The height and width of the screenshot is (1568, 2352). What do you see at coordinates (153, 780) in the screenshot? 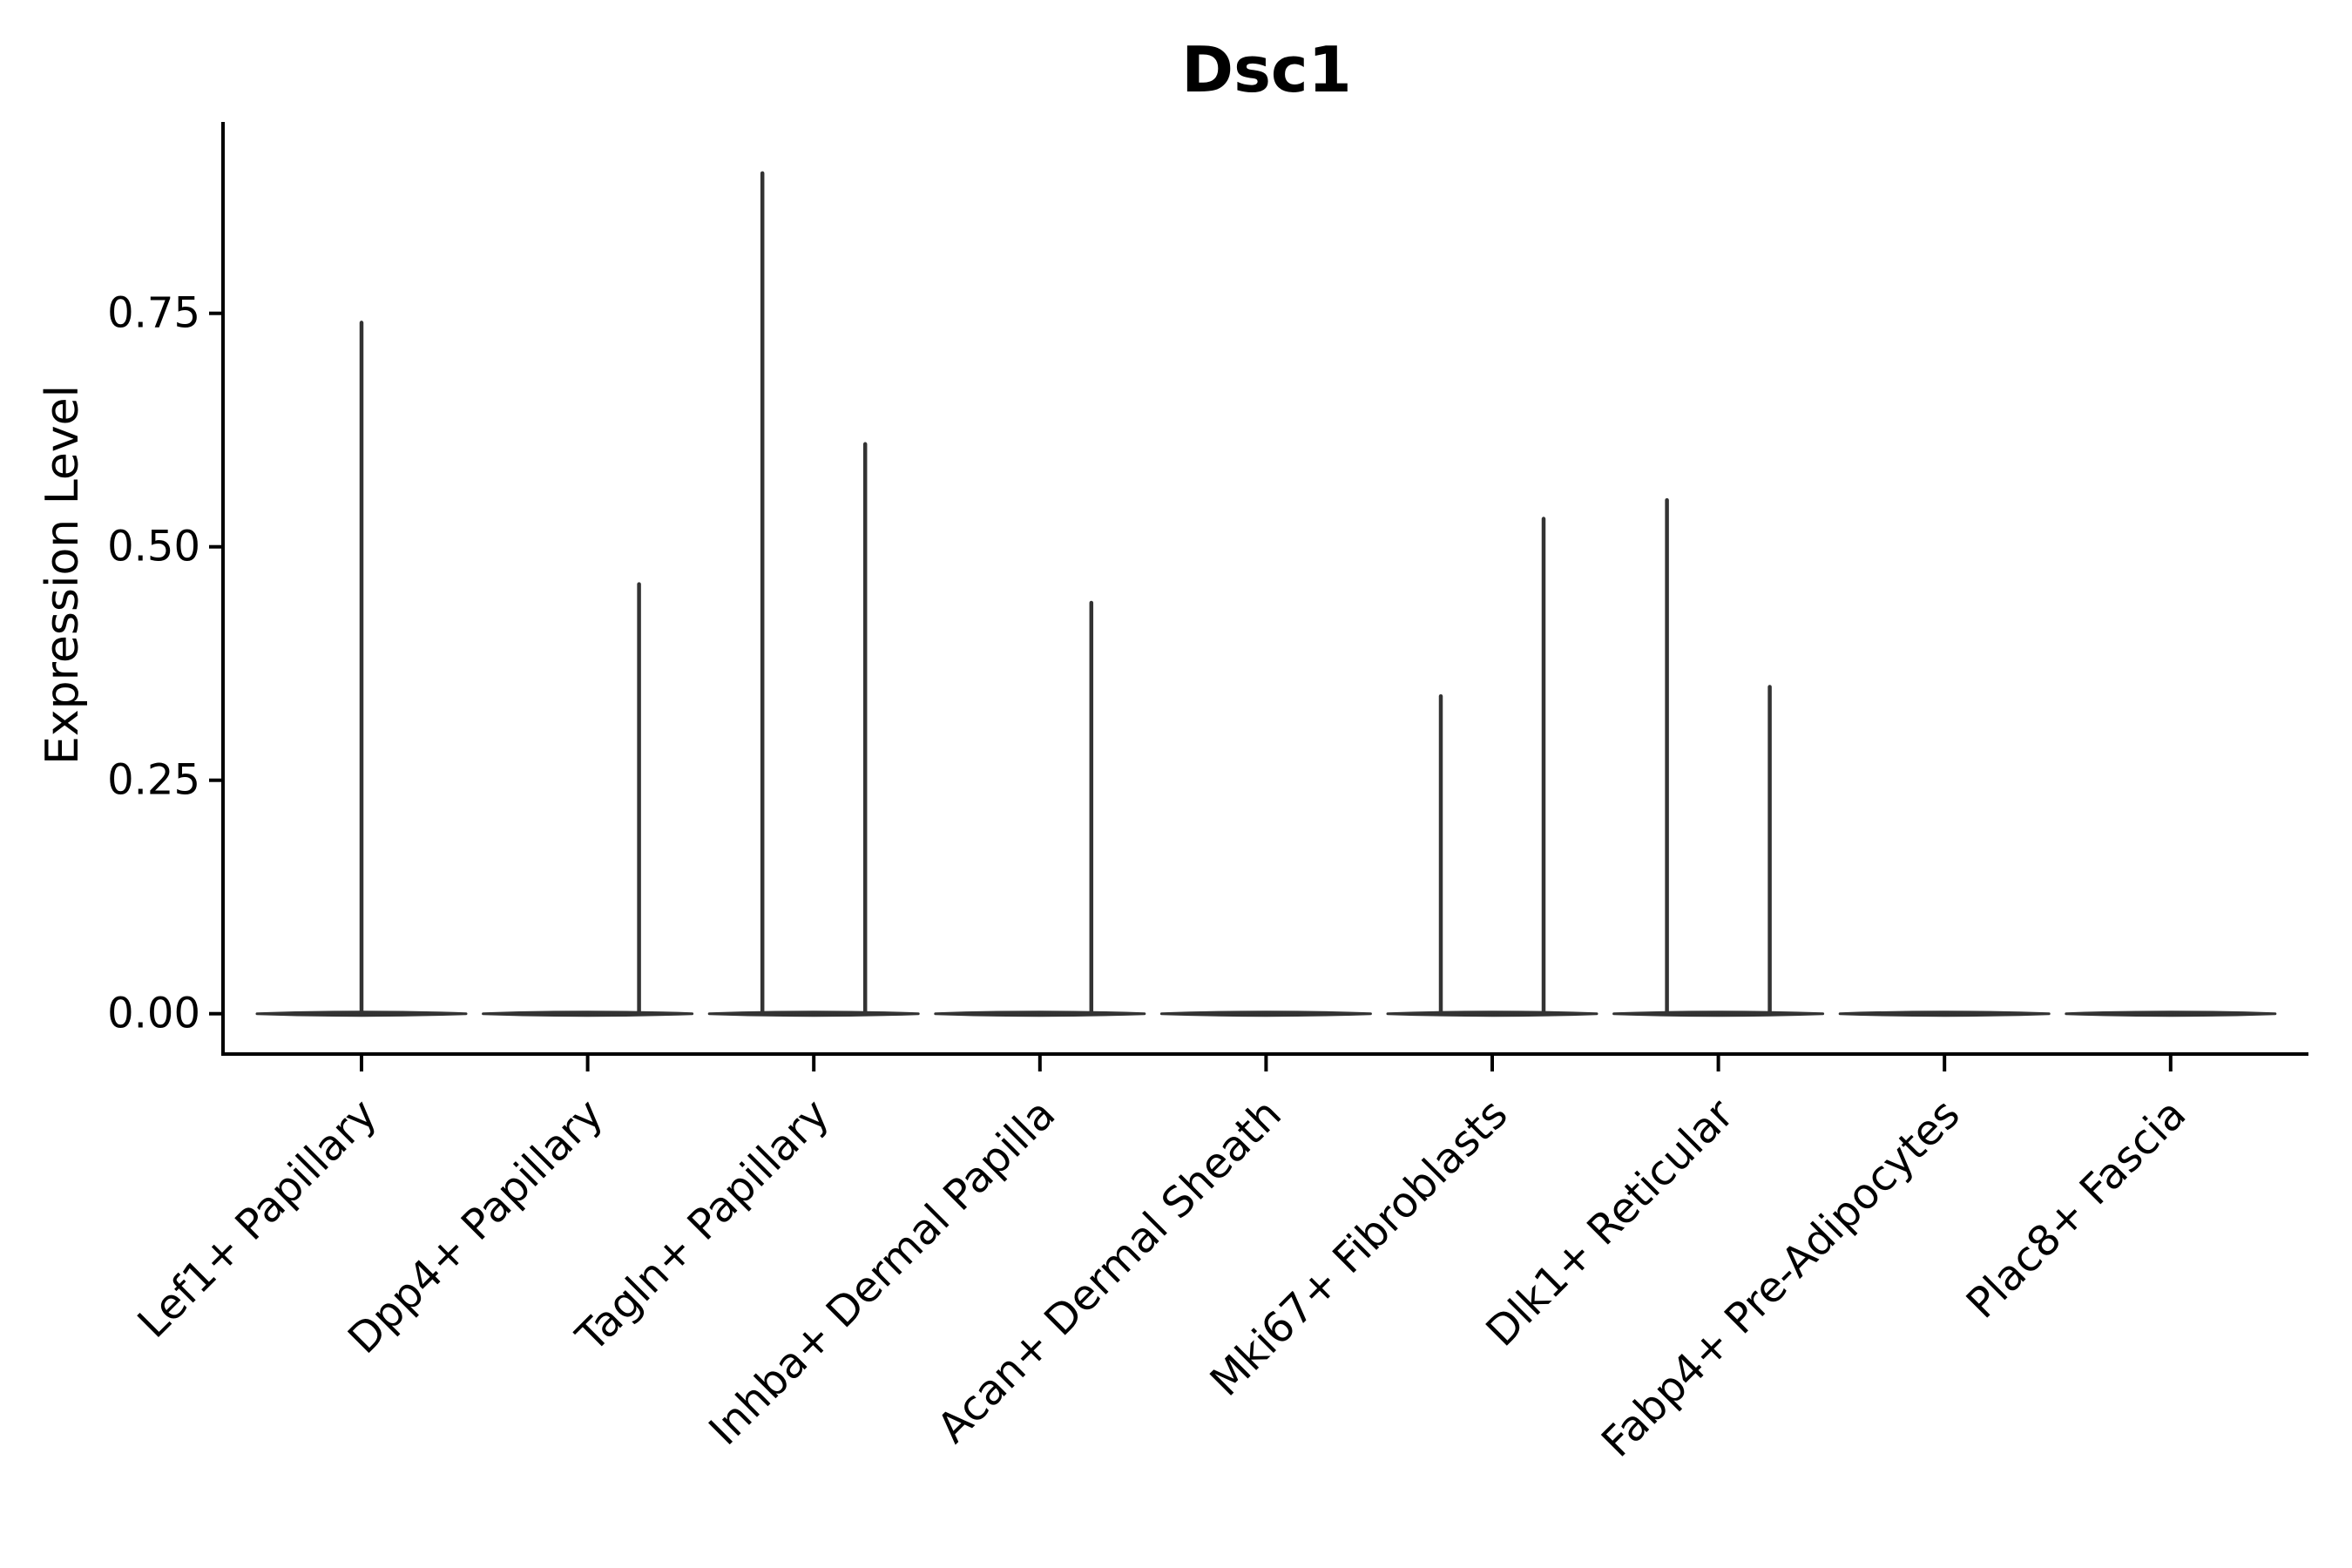
I see `y-tick-label: 0.25` at bounding box center [153, 780].